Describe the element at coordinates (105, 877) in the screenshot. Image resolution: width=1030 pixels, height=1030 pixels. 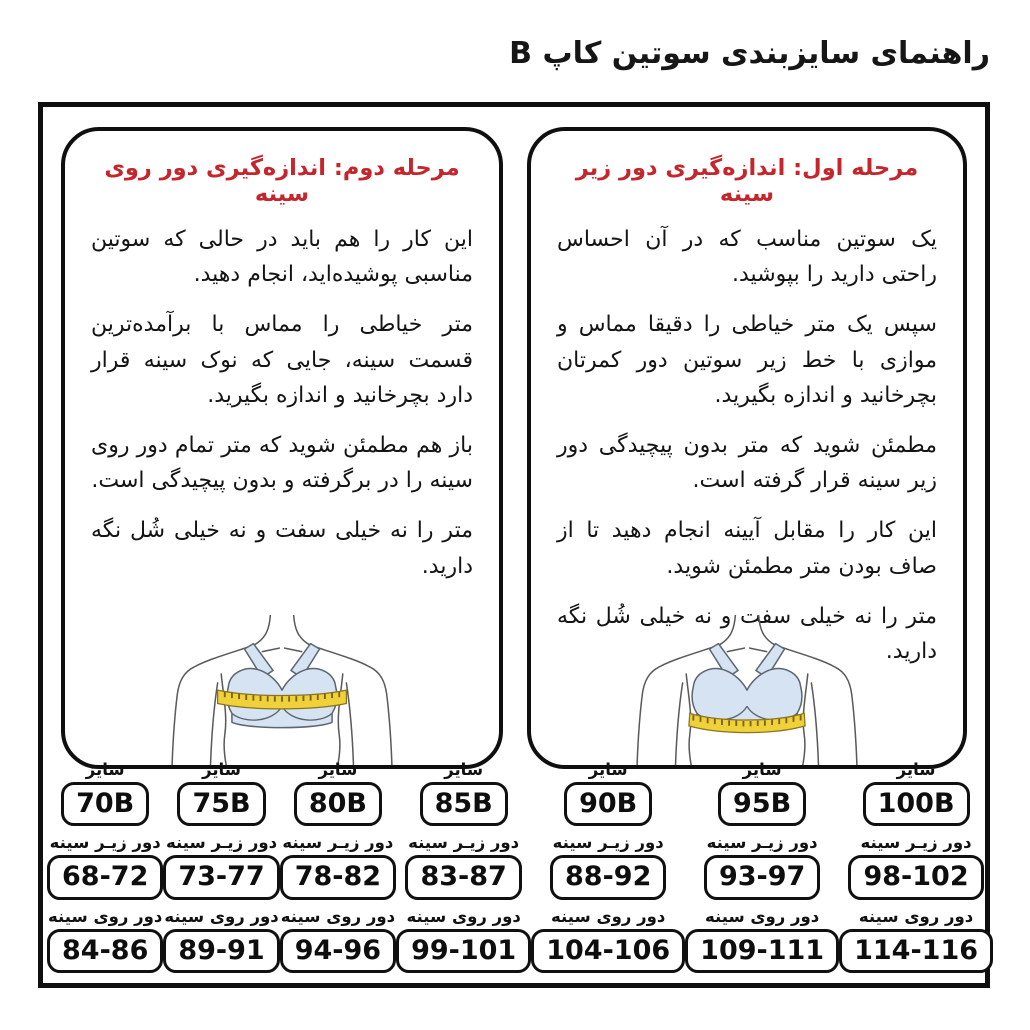
I see `underbust-range: 68-72` at that location.